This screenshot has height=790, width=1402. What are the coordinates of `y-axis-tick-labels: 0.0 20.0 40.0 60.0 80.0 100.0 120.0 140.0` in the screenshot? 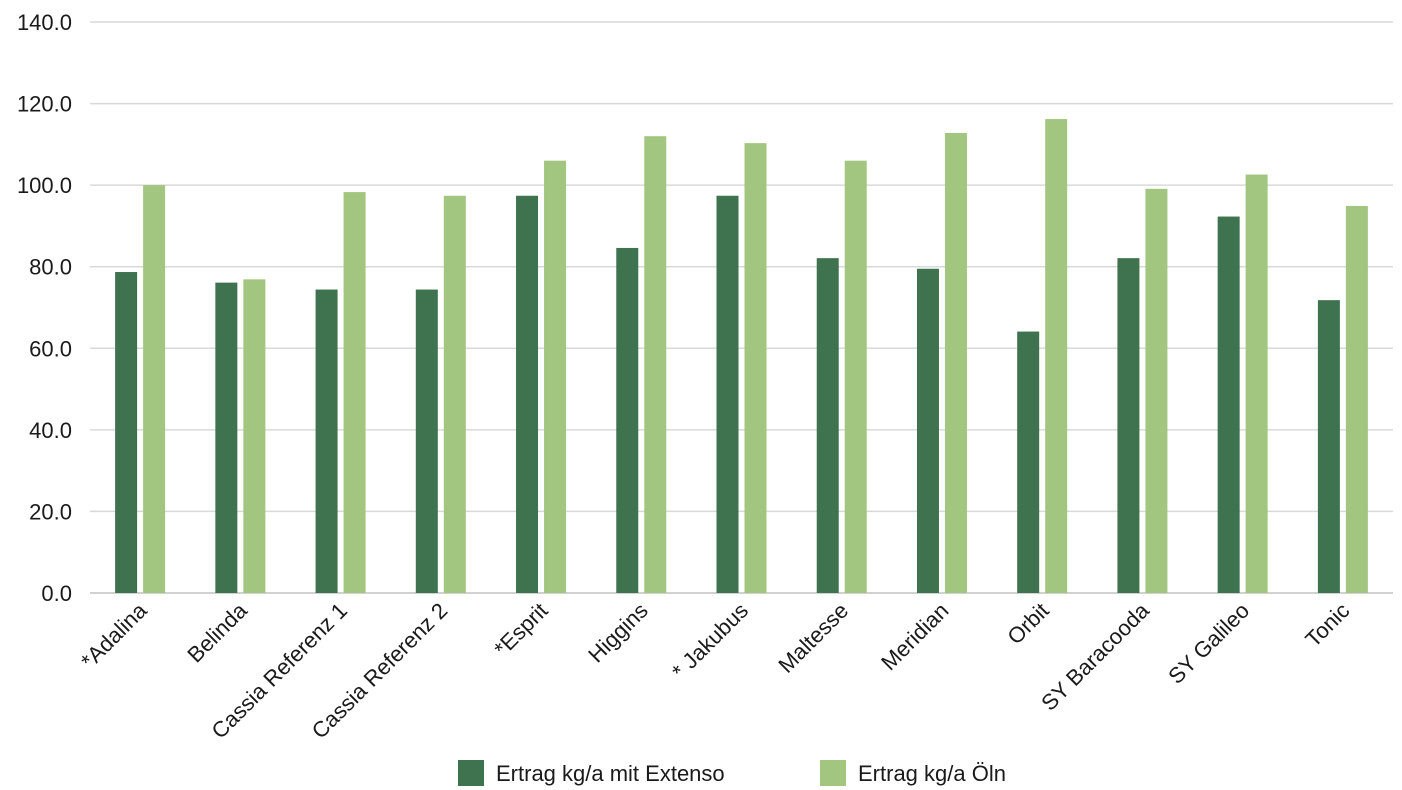 It's located at (44, 308).